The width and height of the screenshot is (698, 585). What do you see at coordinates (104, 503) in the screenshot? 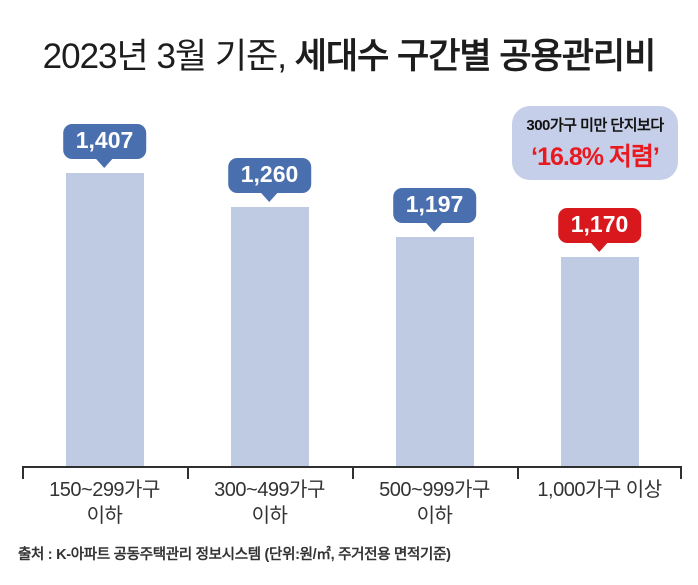
I see `x-axis-label: 150~299가구 이하` at bounding box center [104, 503].